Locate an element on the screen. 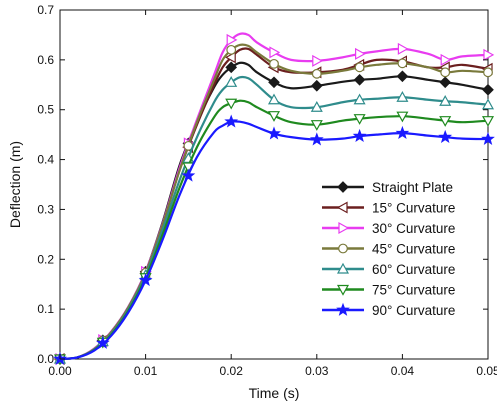  x-tick-label: 0.00 is located at coordinates (60, 371).